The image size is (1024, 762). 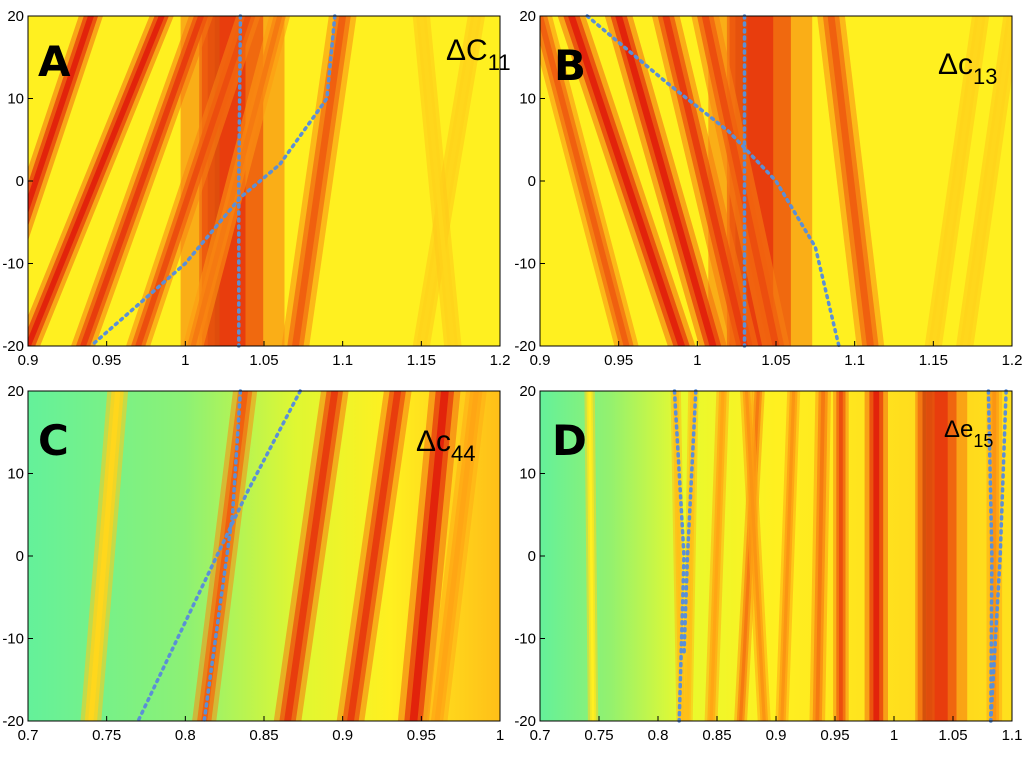 I want to click on panel-b-xtick-label: 1.1, so click(x=854, y=360).